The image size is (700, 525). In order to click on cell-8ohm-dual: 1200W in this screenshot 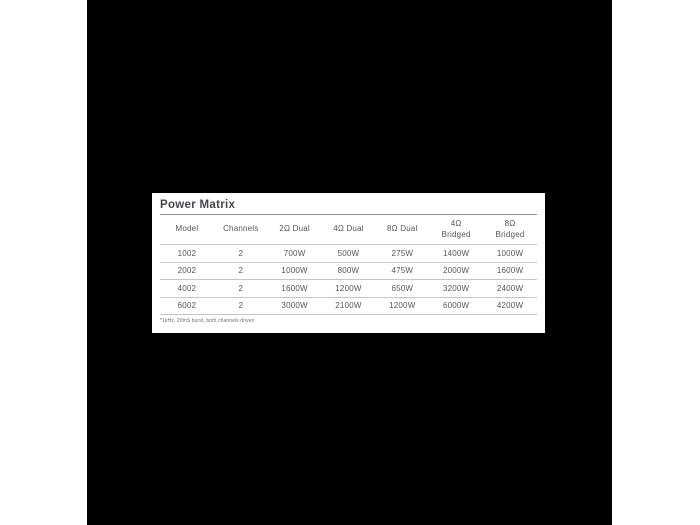, I will do `click(402, 306)`.